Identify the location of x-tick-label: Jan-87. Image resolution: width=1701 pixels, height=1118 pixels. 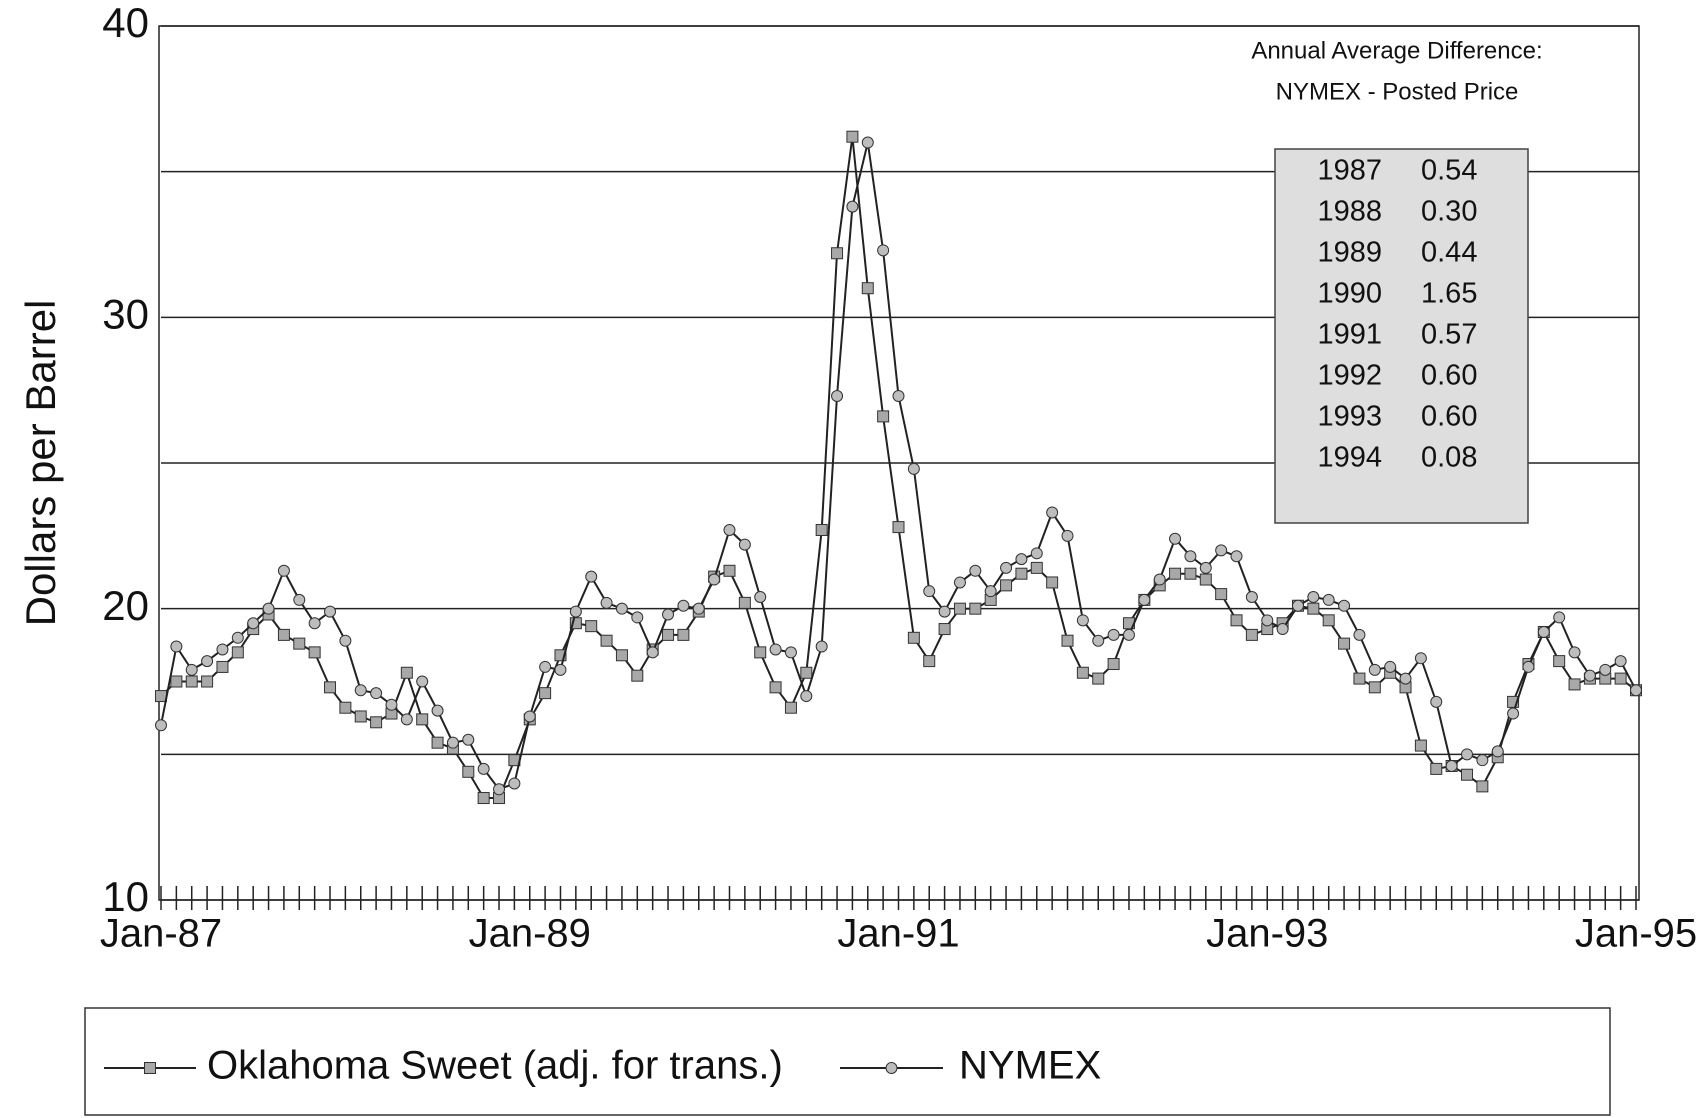
(161, 934).